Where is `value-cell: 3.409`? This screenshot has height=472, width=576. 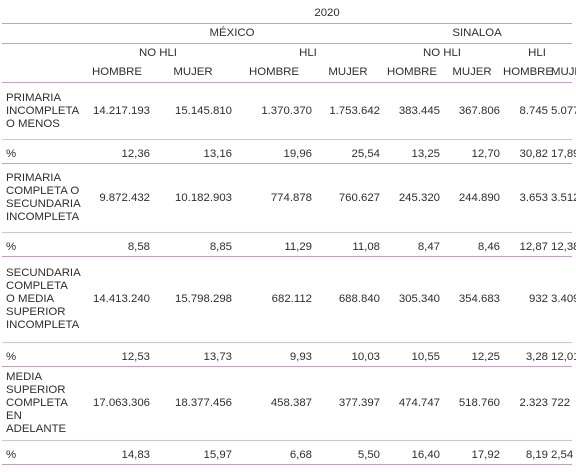 value-cell: 3.409 is located at coordinates (563, 299).